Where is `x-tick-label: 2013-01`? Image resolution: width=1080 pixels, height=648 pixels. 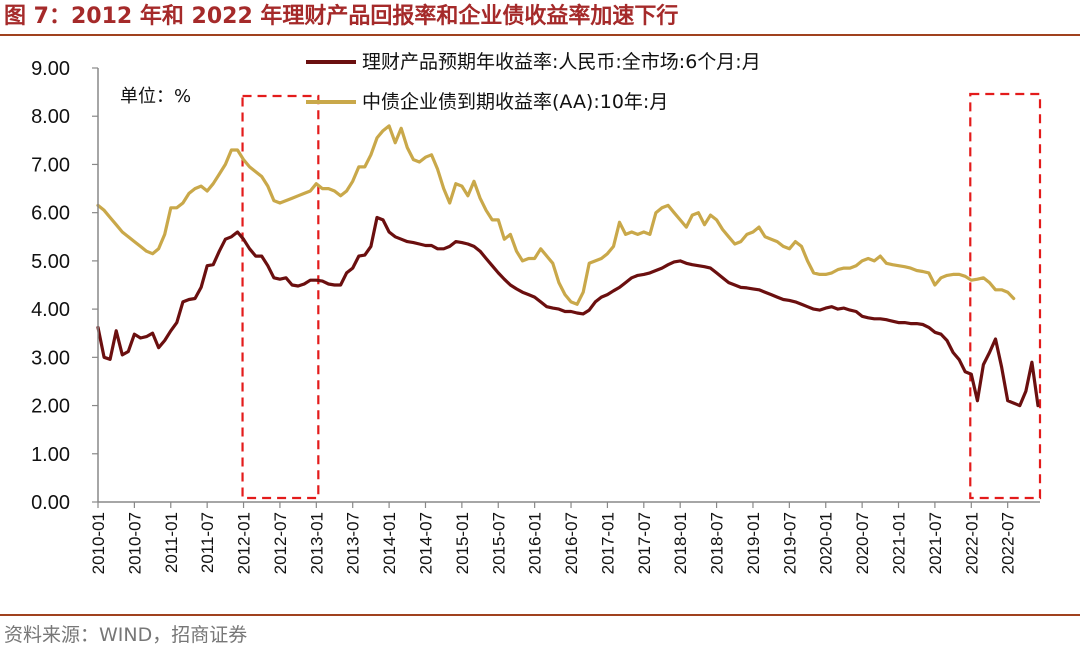 x-tick-label: 2013-01 is located at coordinates (316, 543).